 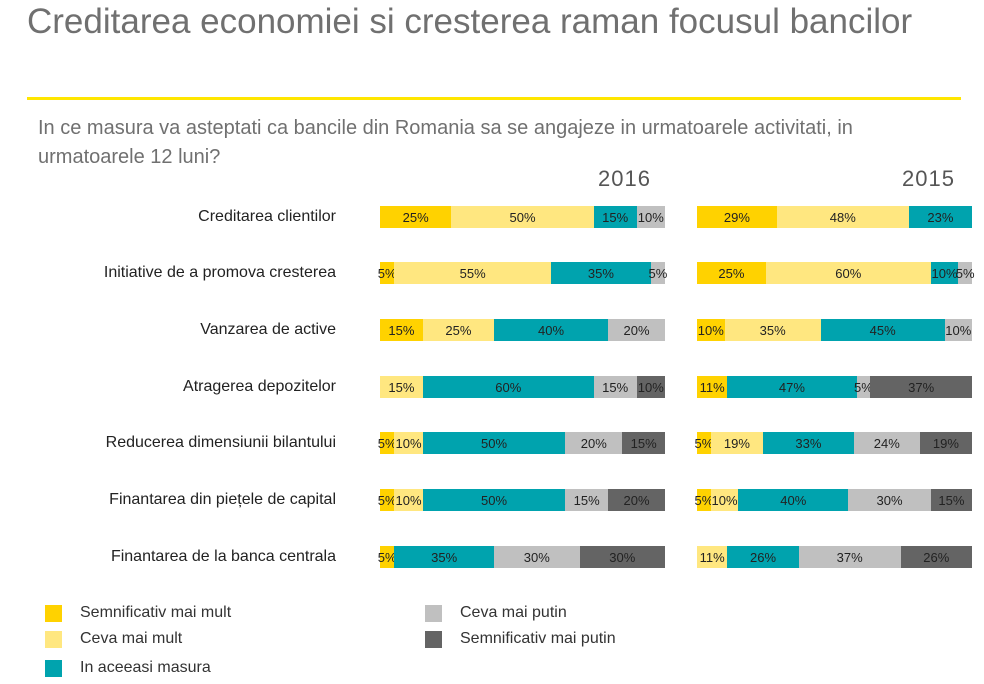 I want to click on bar-2015-row-5: 5% 10% 40% 30% 15%, so click(x=833, y=500).